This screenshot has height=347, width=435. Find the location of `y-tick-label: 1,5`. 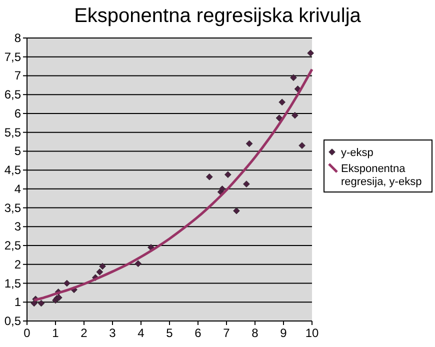

y-tick-label: 1,5 is located at coordinates (13, 283).